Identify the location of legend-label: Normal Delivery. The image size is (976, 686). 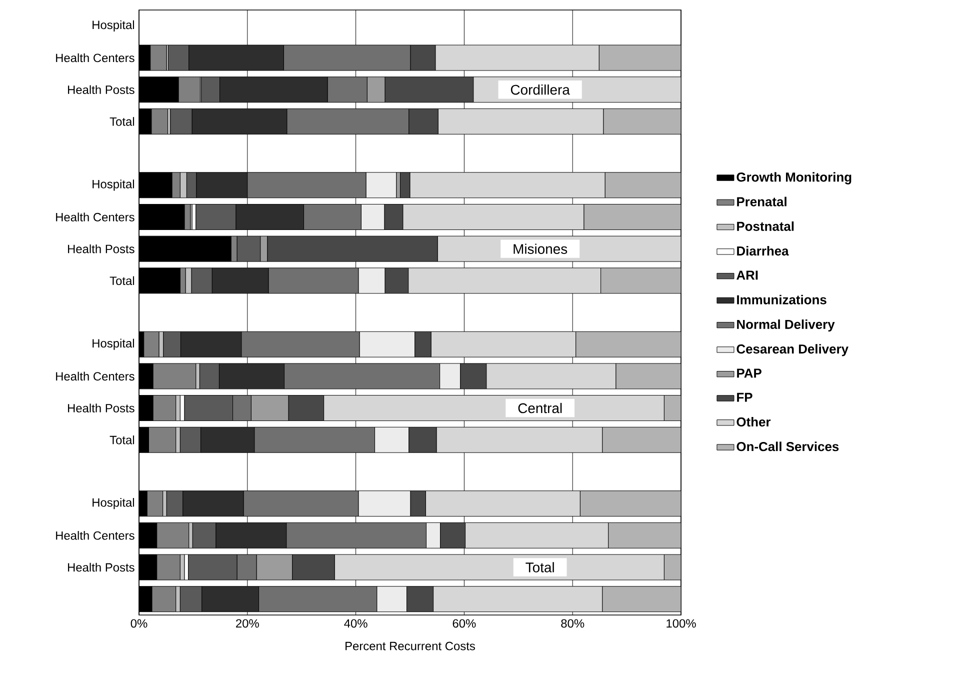
(786, 325).